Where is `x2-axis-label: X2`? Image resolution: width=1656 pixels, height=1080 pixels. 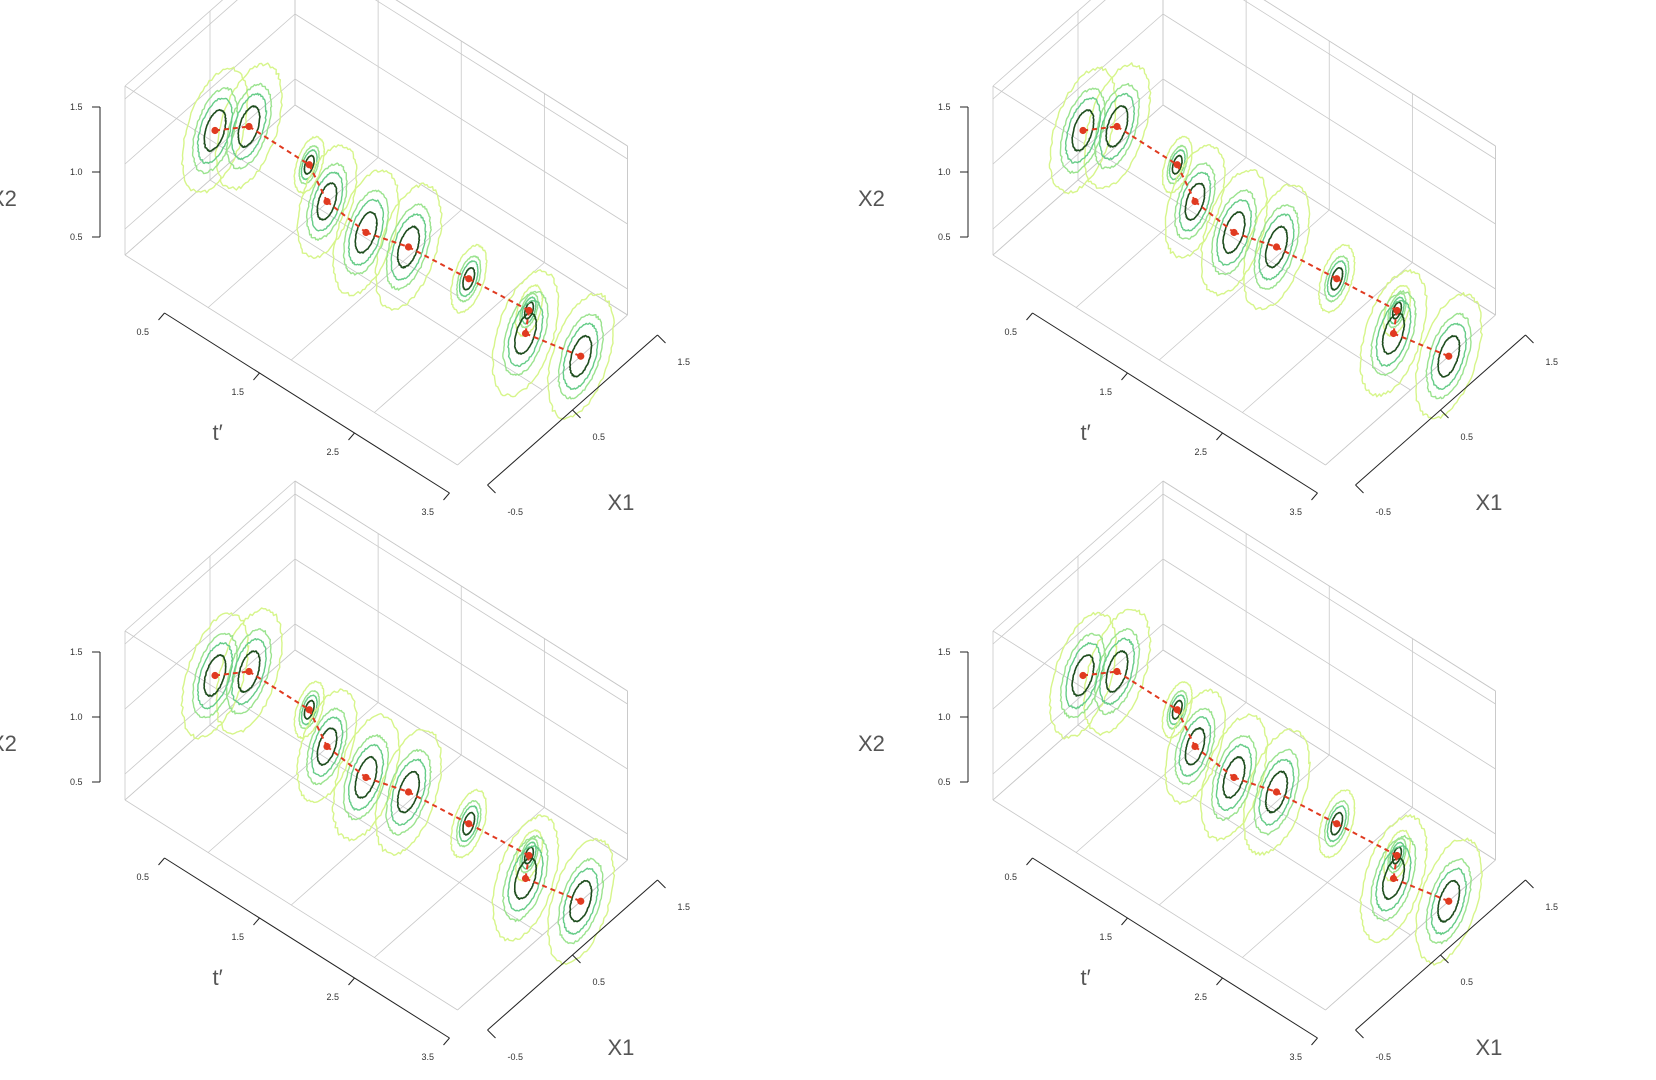 x2-axis-label: X2 is located at coordinates (871, 198).